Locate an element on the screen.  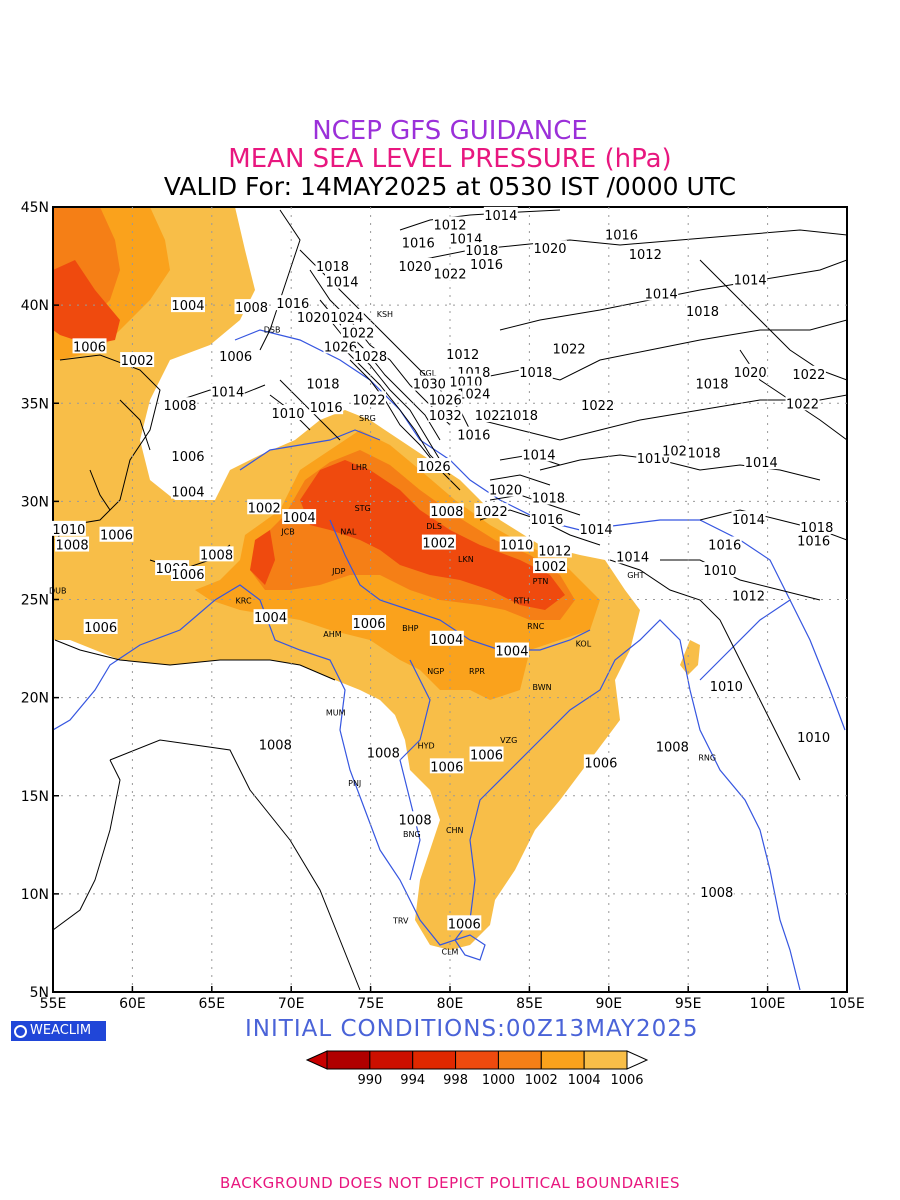
city-label: HYD is located at coordinates (426, 746).